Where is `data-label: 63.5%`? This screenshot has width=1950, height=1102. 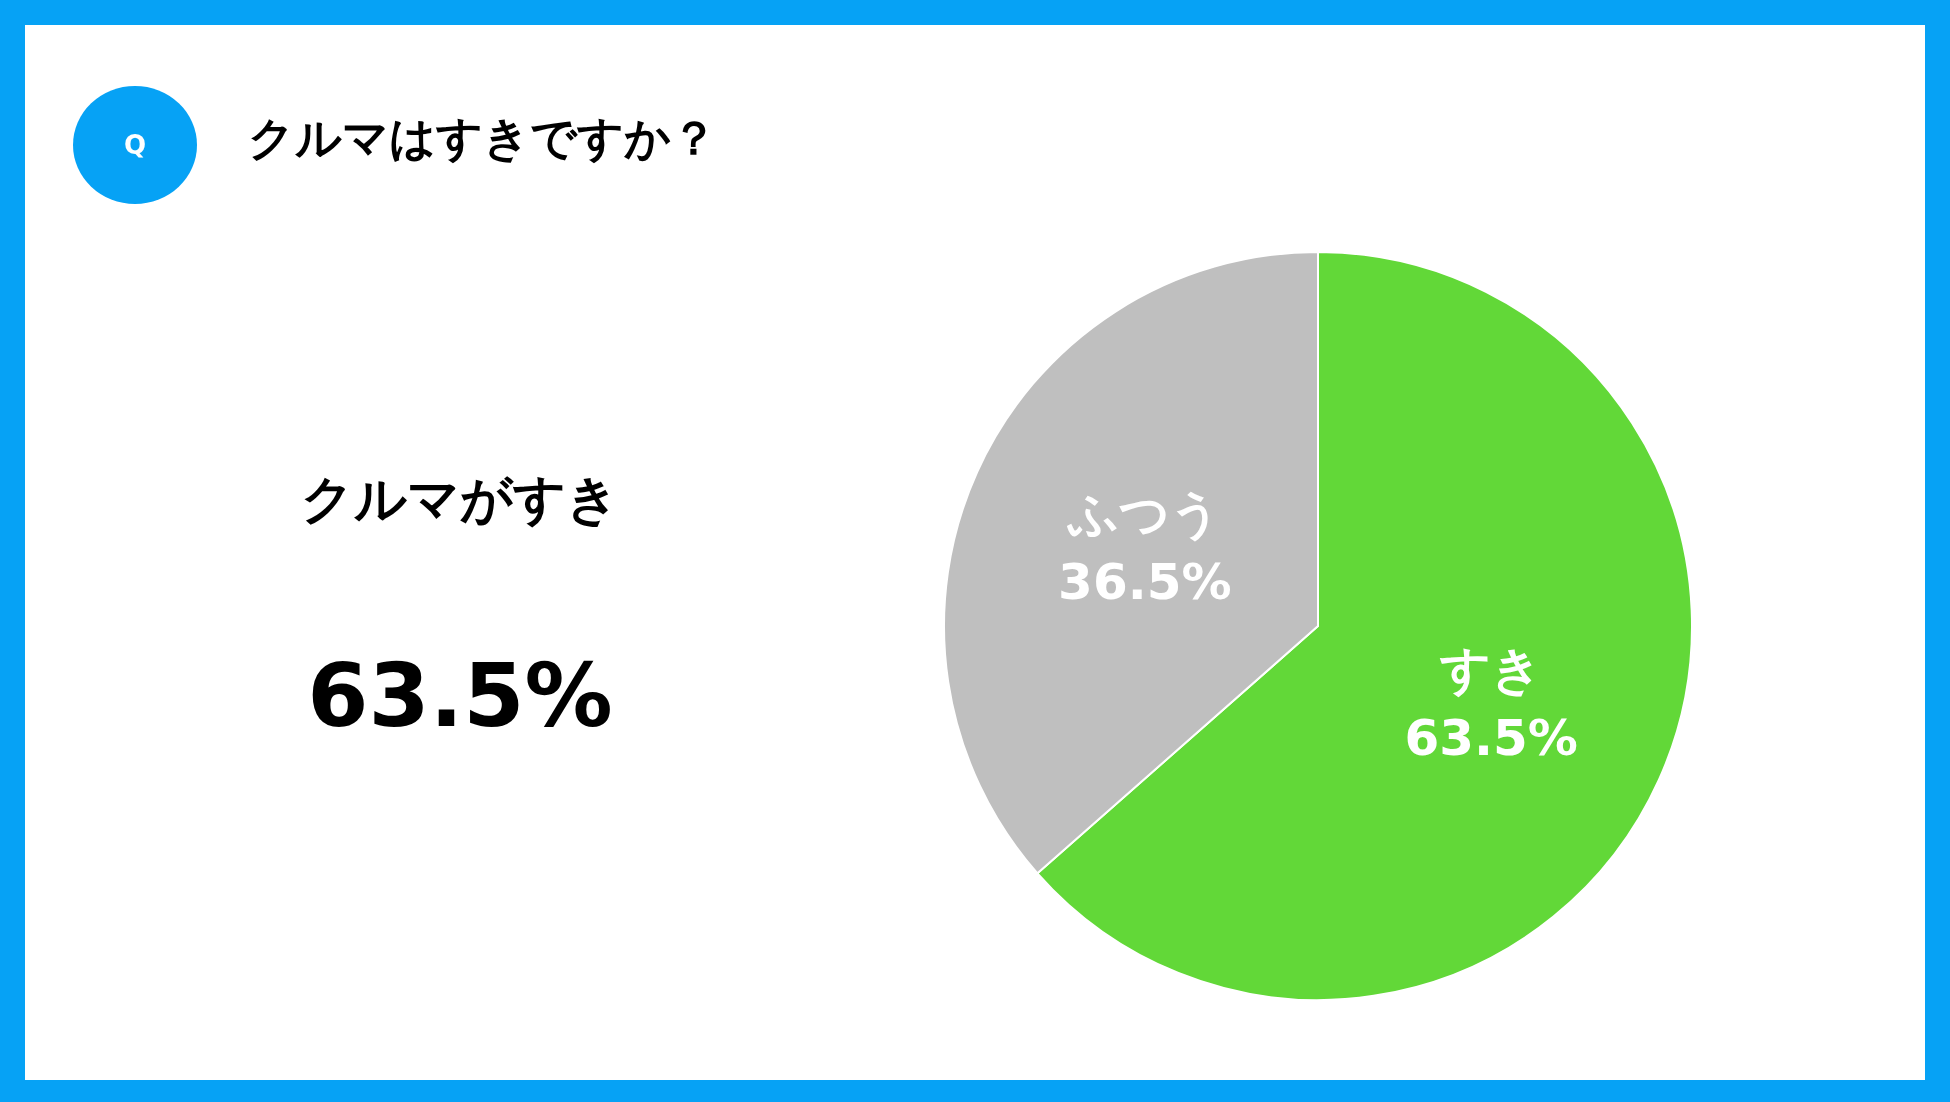 data-label: 63.5% is located at coordinates (1491, 738).